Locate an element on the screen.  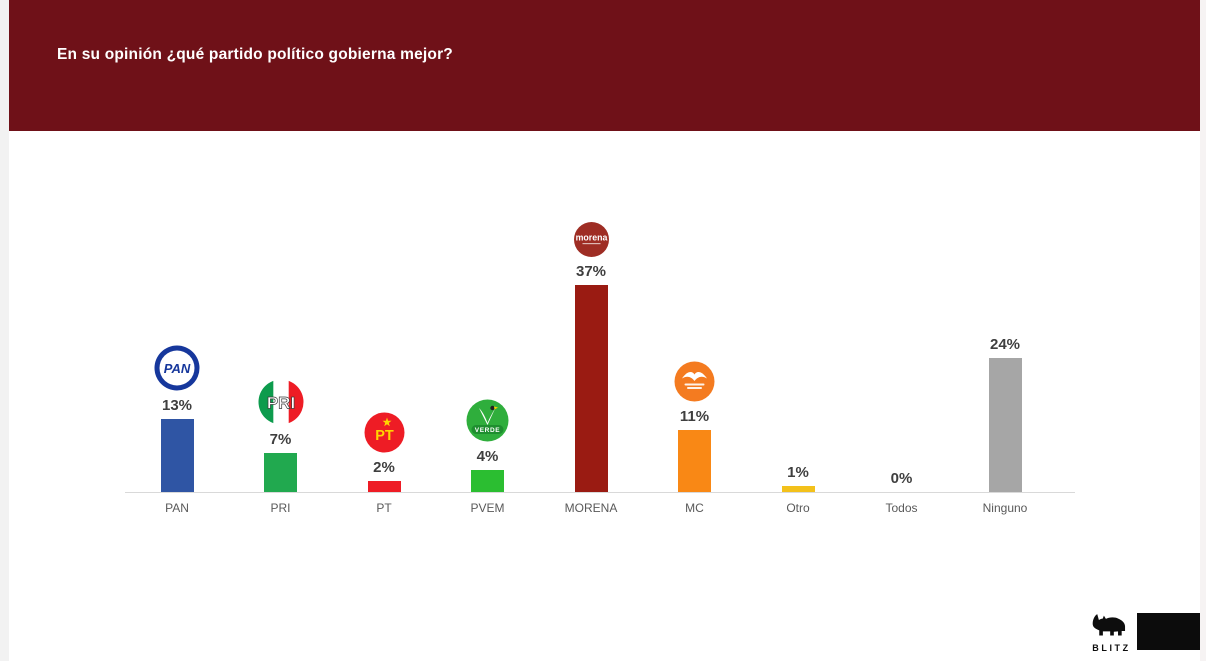
svg-text: VERDE is located at coordinates (487, 430).